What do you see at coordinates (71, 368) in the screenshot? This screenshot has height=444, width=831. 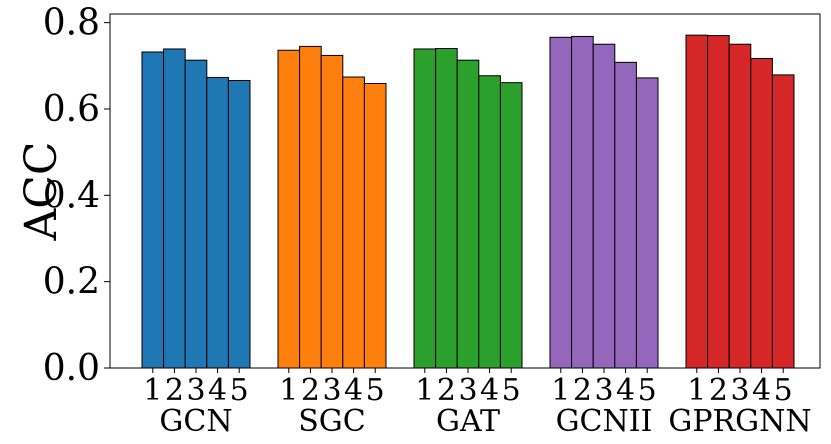 I see `y-tick-label: 0.0` at bounding box center [71, 368].